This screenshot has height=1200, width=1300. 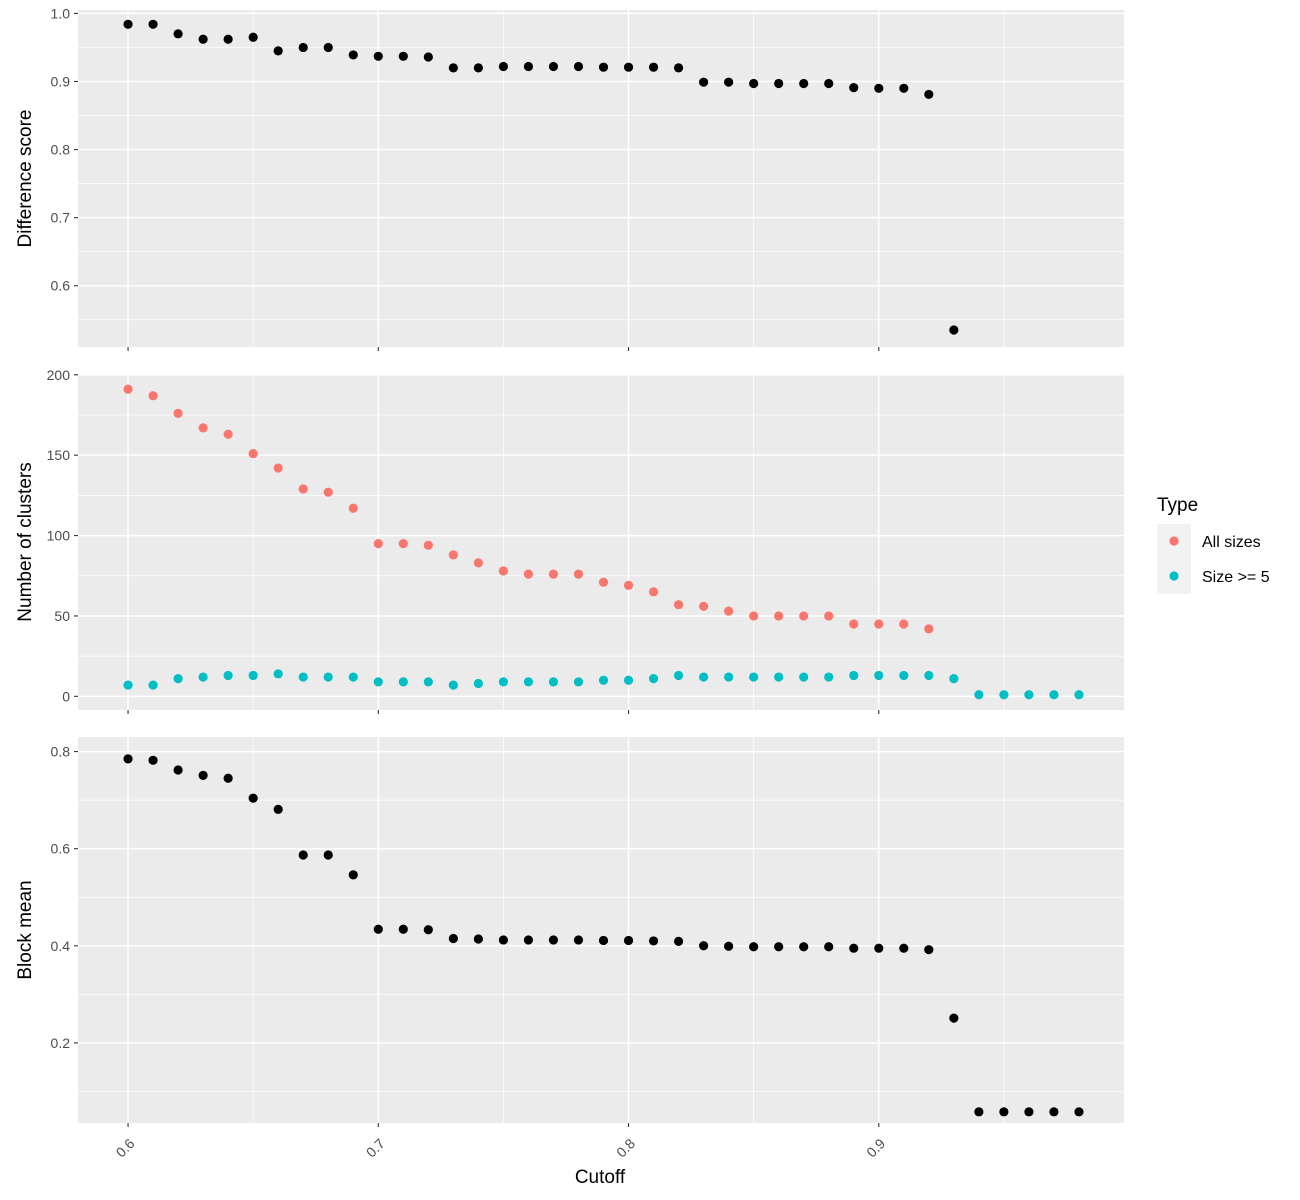 What do you see at coordinates (1174, 559) in the screenshot?
I see `legend-key-background` at bounding box center [1174, 559].